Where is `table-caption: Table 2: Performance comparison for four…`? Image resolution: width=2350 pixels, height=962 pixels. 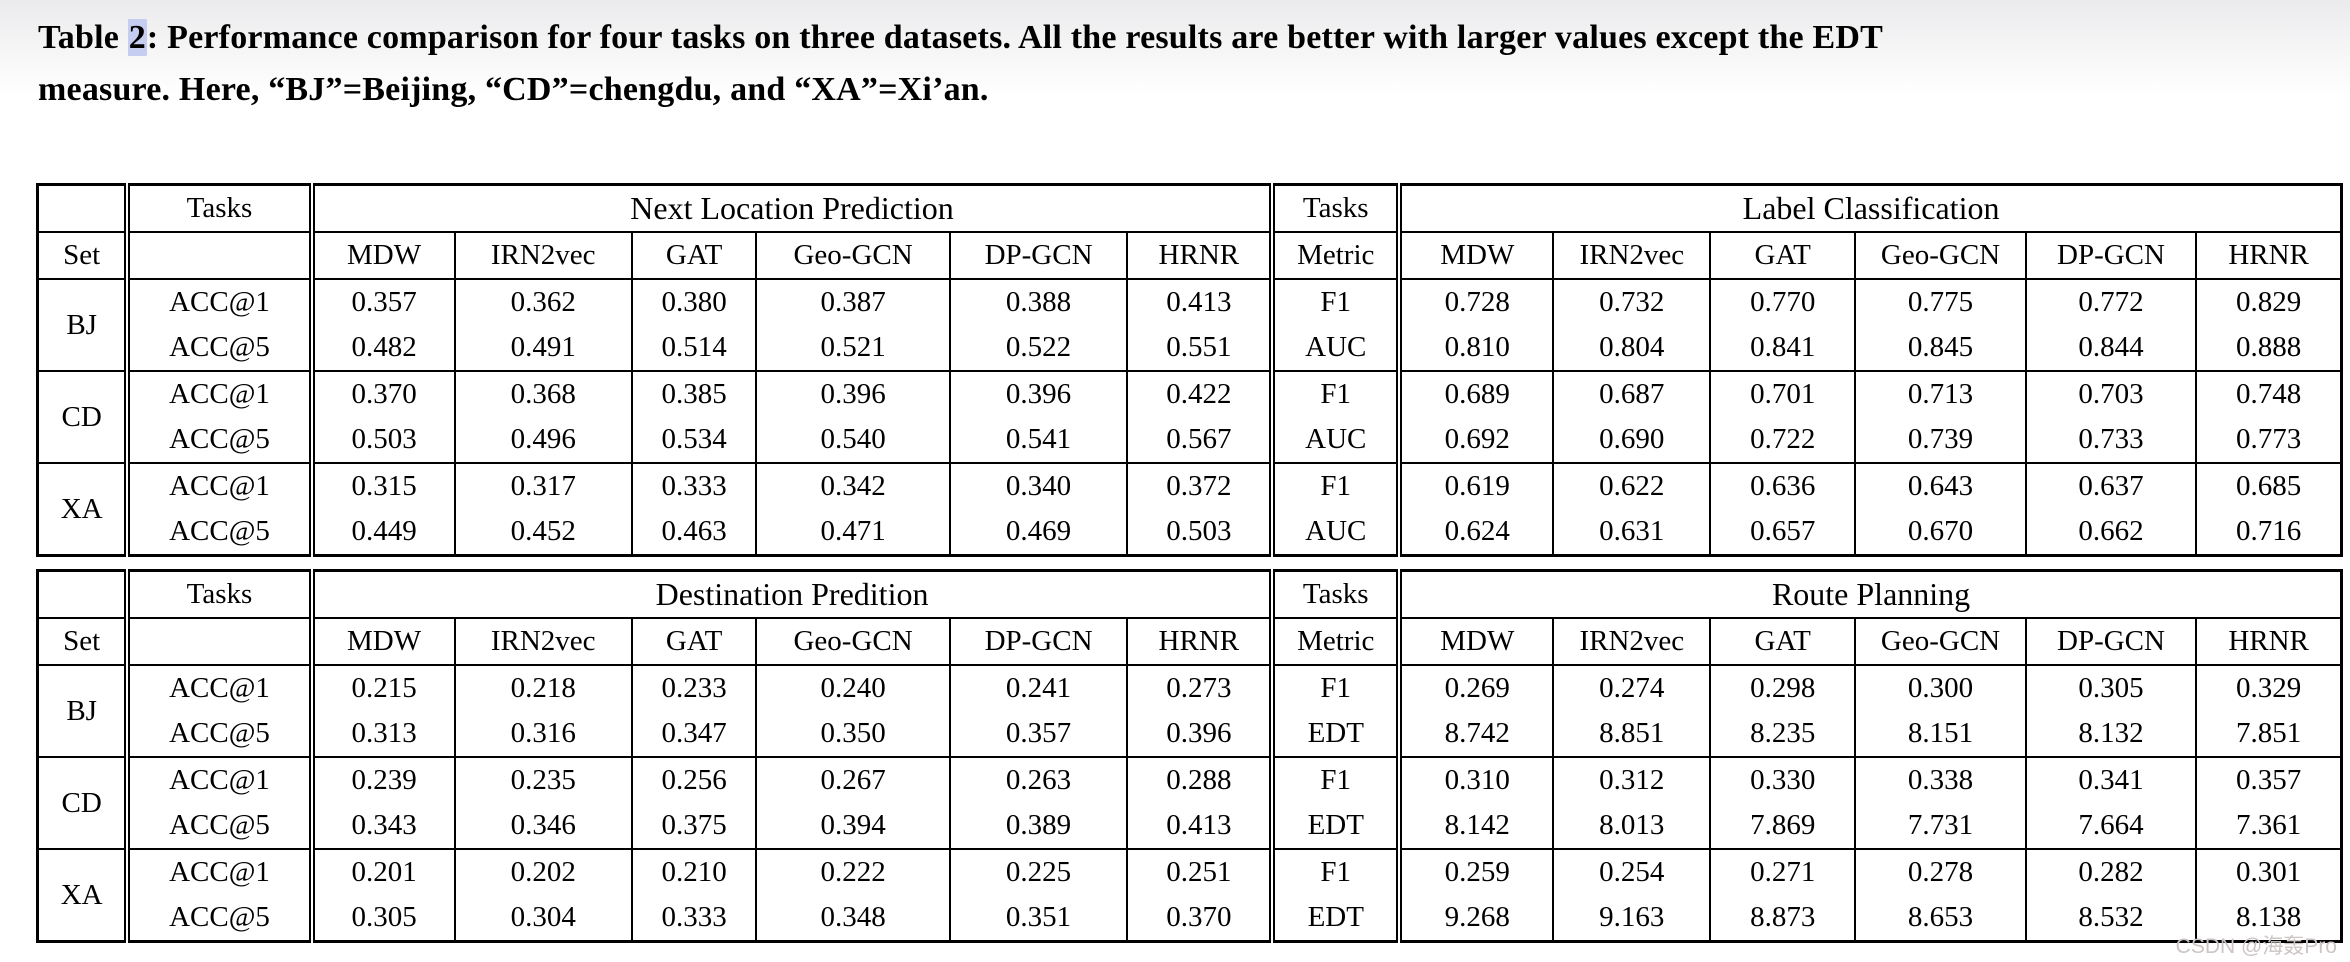 table-caption: Table 2: Performance comparison for four… is located at coordinates (1174, 64).